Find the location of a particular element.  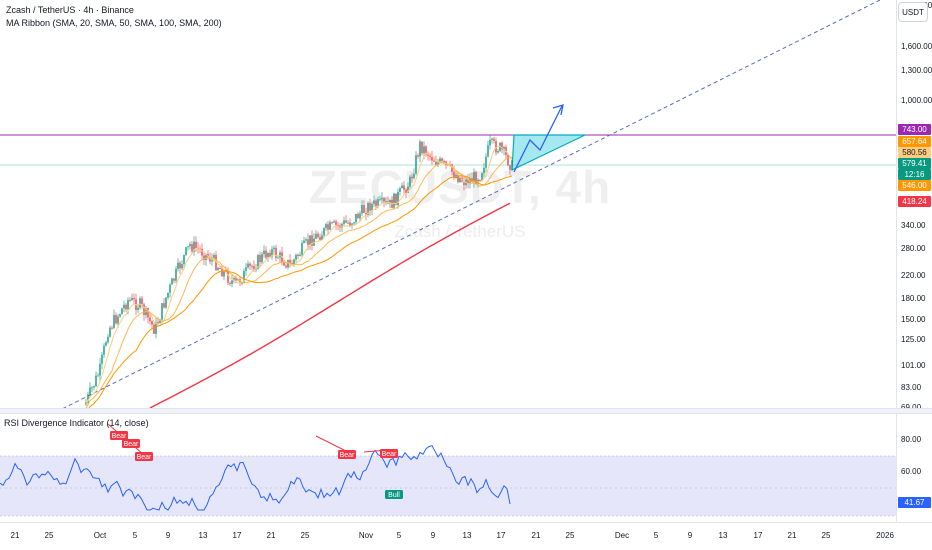

time-tick-label: 13 is located at coordinates (467, 535).